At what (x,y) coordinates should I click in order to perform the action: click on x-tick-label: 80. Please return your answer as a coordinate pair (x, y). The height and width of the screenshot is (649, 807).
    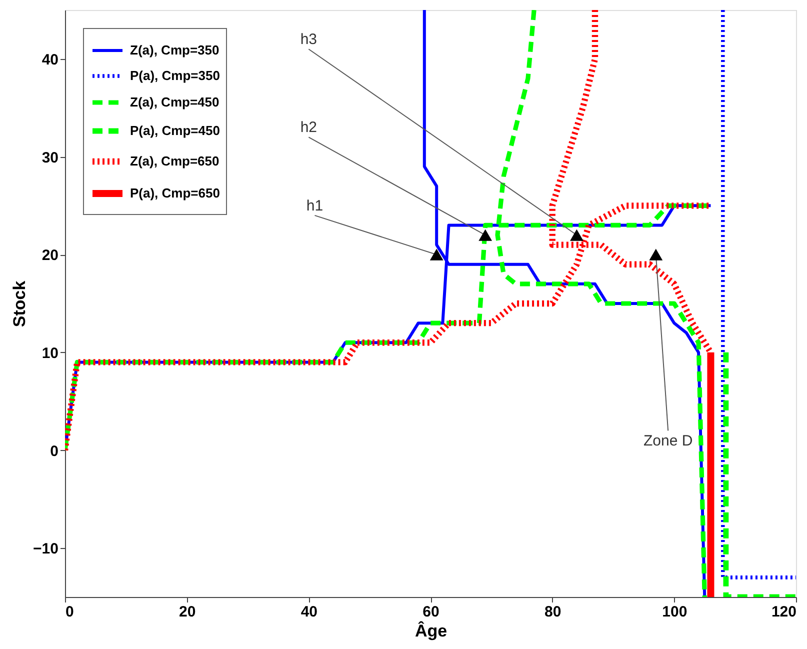
    Looking at the image, I should click on (553, 612).